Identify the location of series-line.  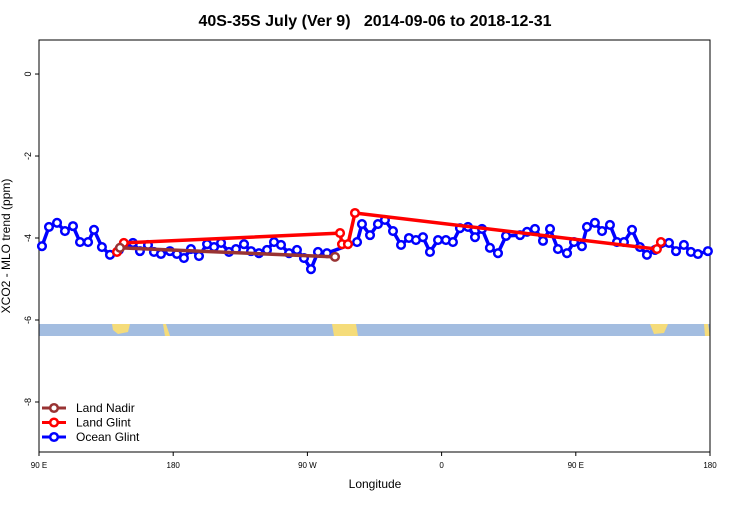
(227, 252).